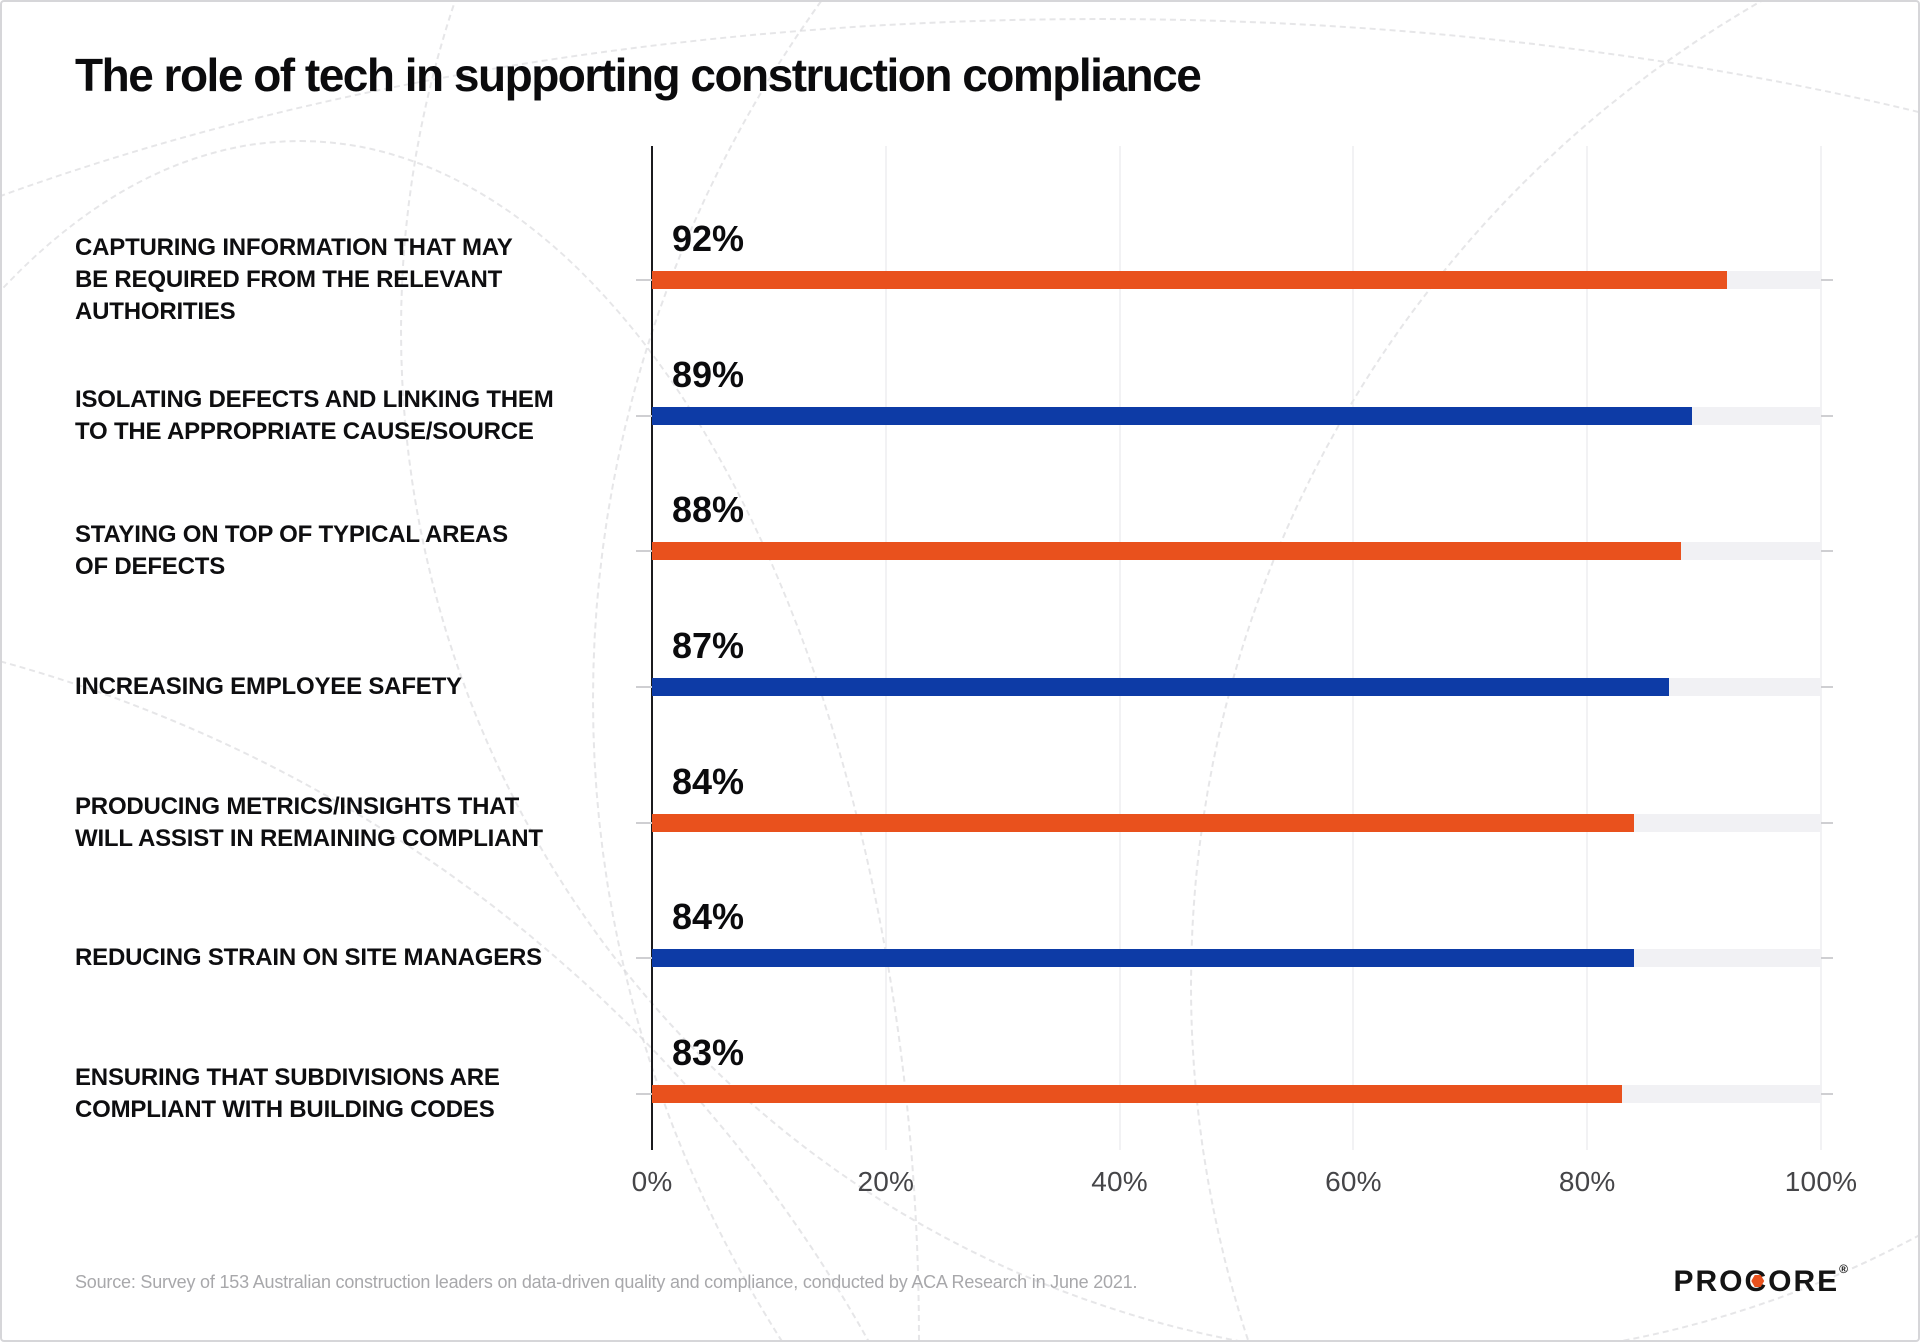 The height and width of the screenshot is (1342, 1920). Describe the element at coordinates (268, 686) in the screenshot. I see `category-label: INCREASING EMPLOYEE SAFETY` at that location.